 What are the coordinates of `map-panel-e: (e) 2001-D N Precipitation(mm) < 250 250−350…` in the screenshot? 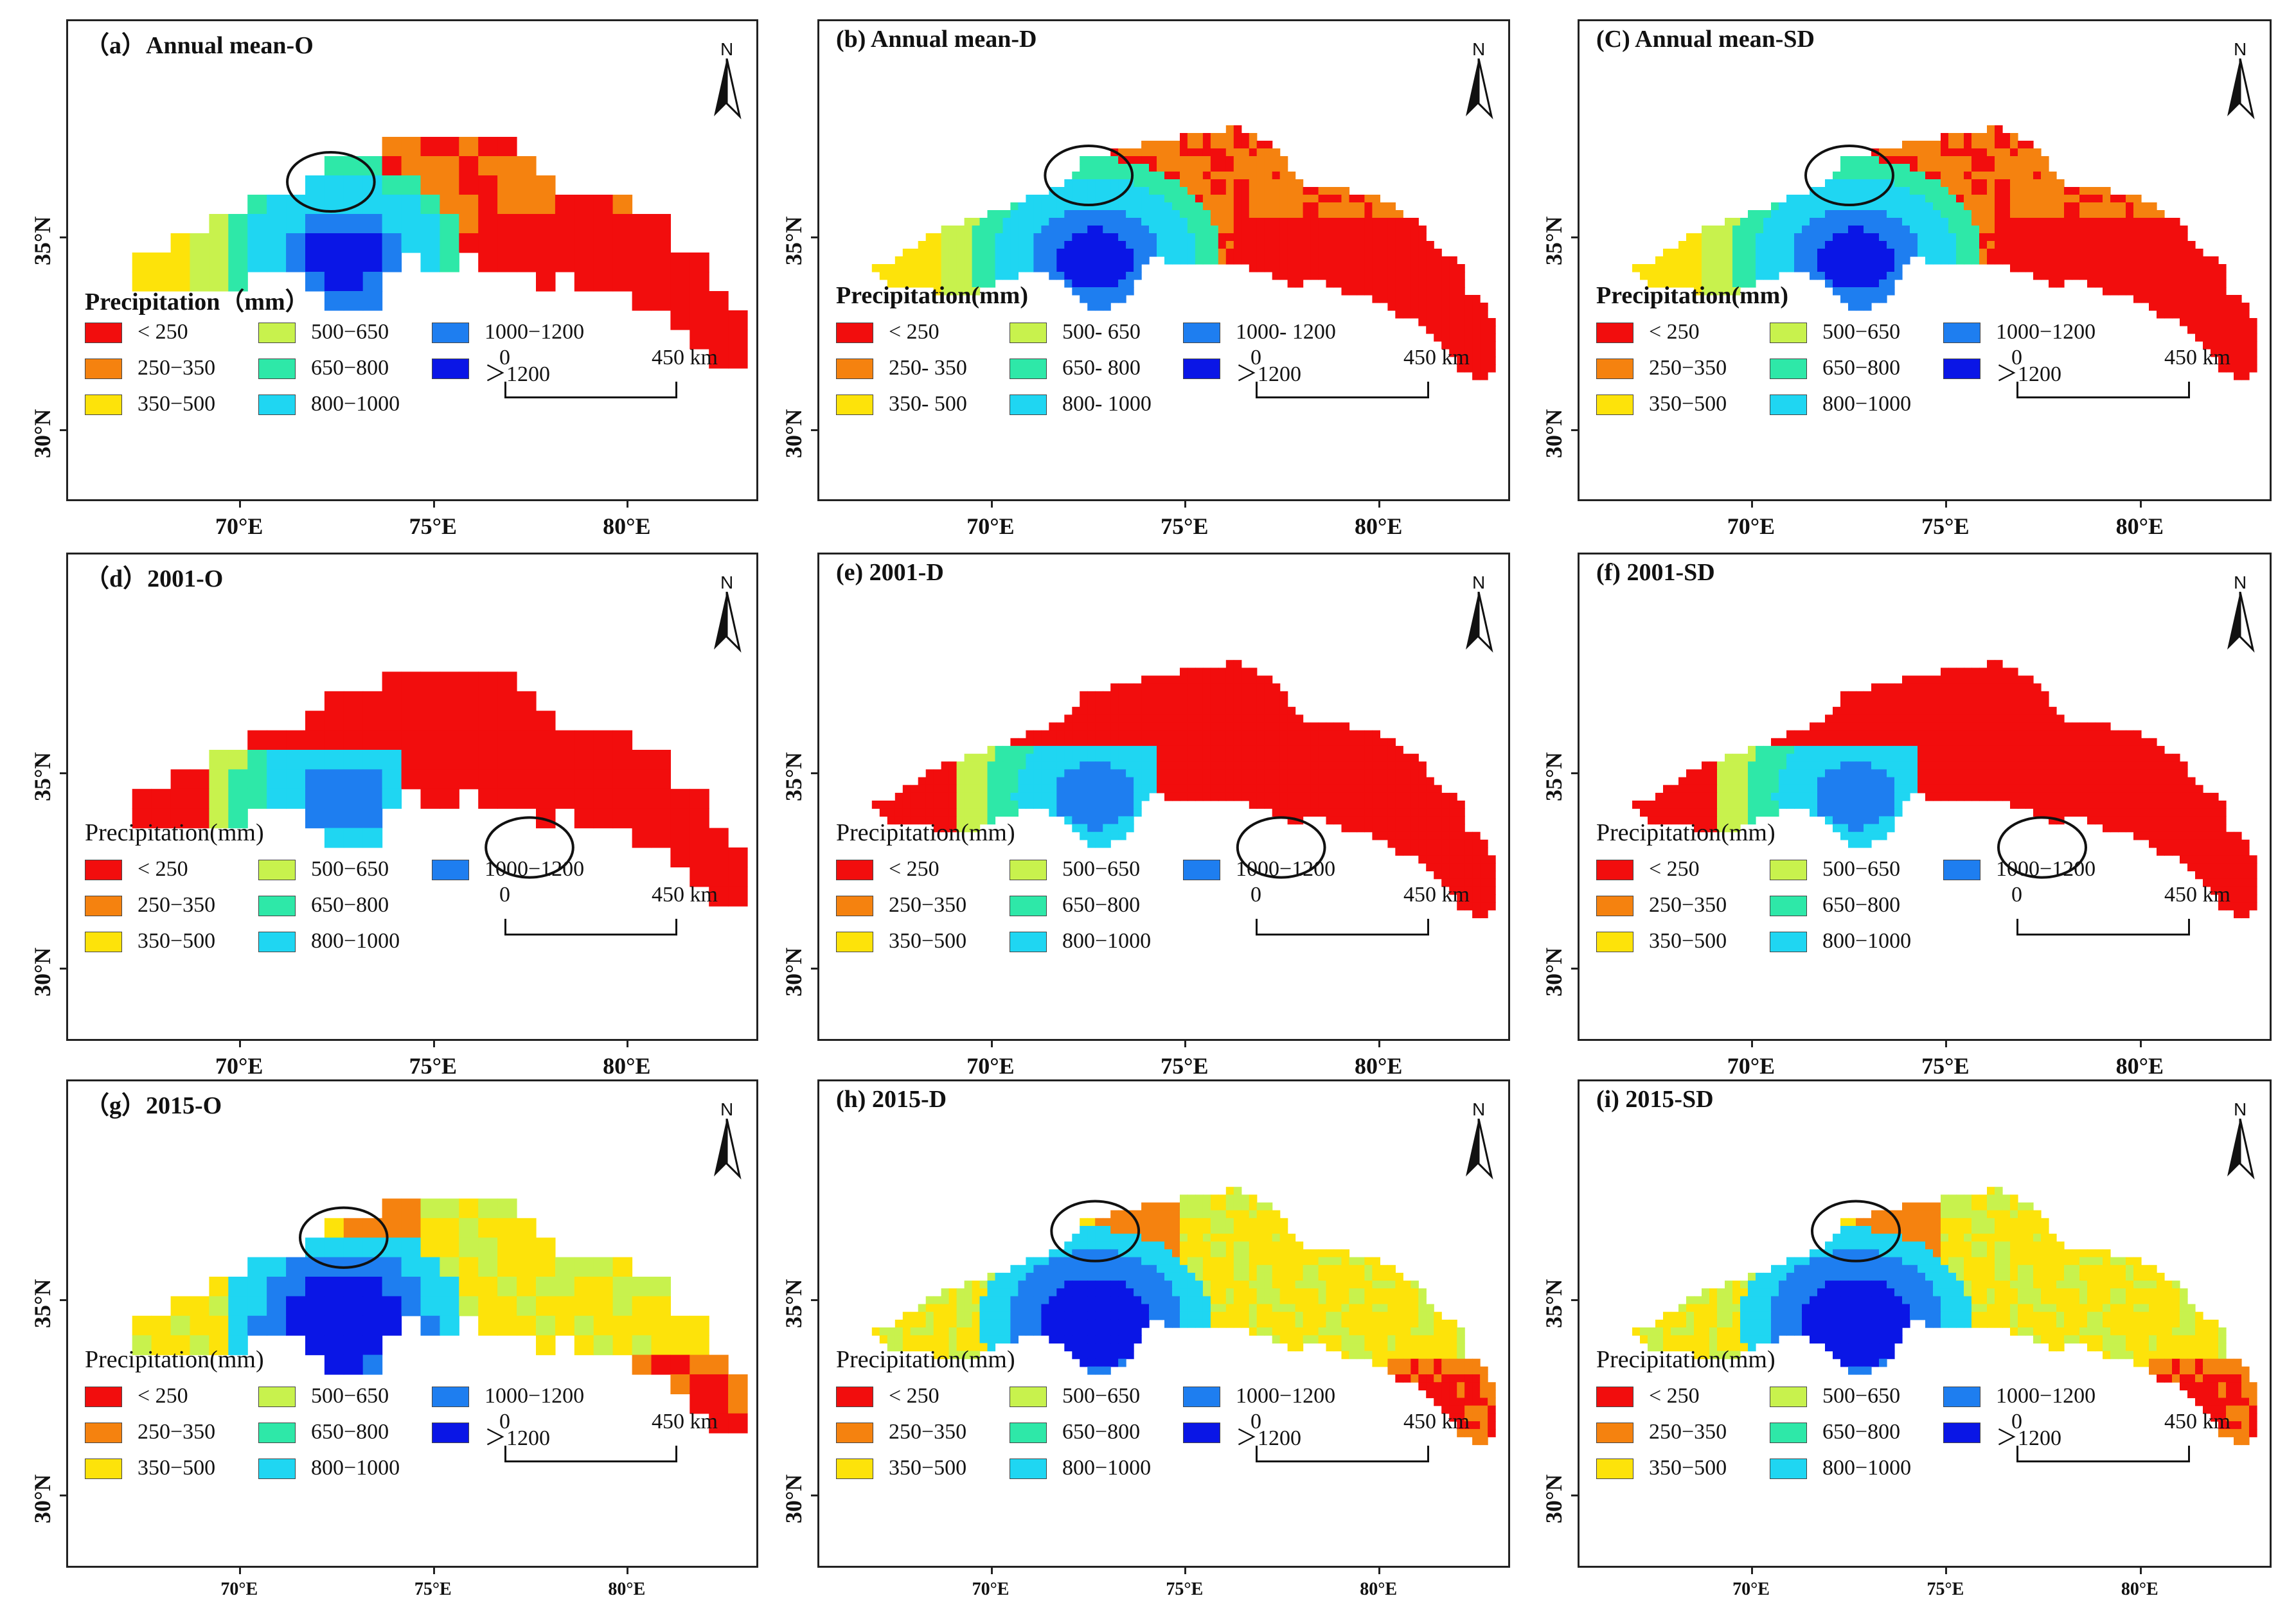 It's located at (1164, 797).